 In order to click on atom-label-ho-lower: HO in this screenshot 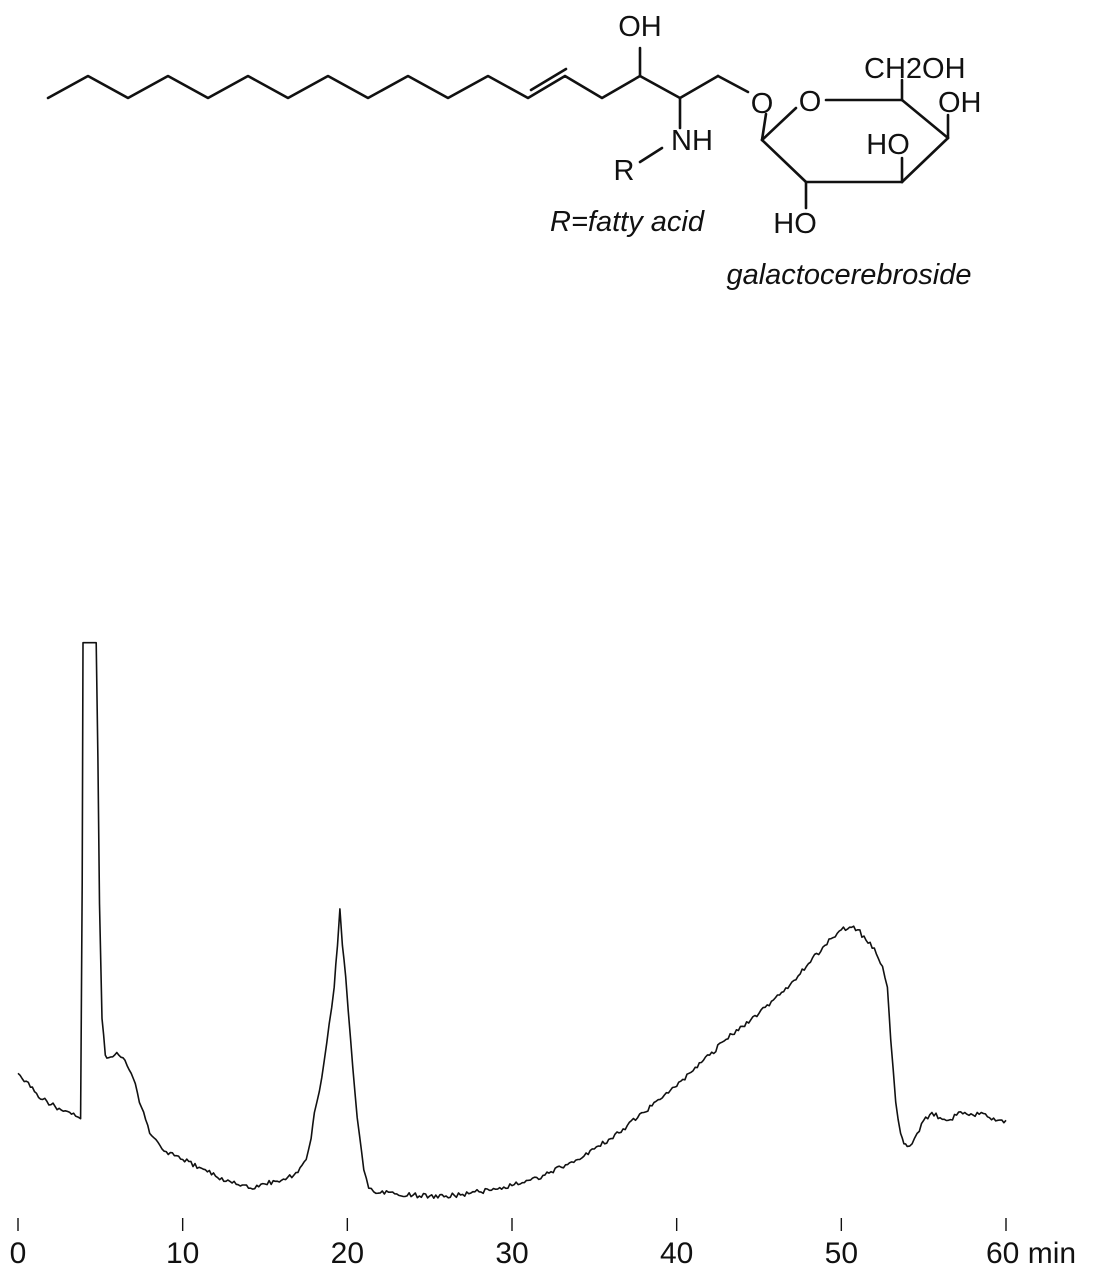, I will do `click(795, 224)`.